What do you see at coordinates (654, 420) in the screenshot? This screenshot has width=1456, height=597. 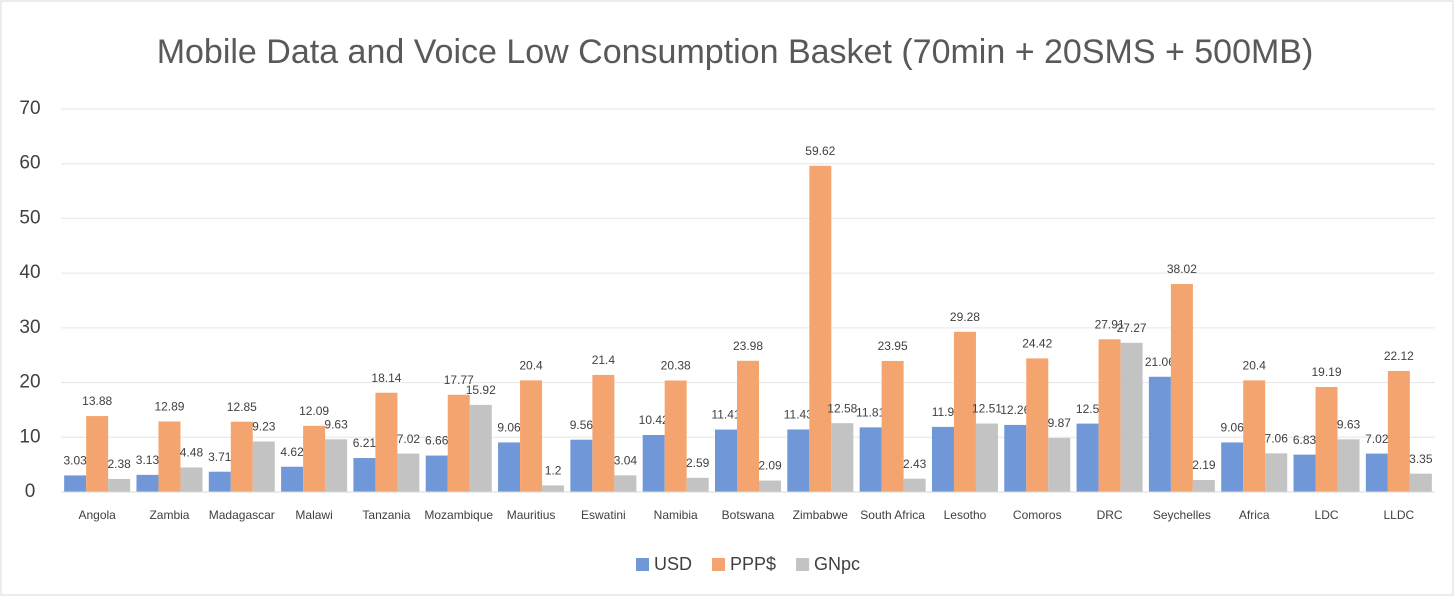 I see `data-label: 10.42` at bounding box center [654, 420].